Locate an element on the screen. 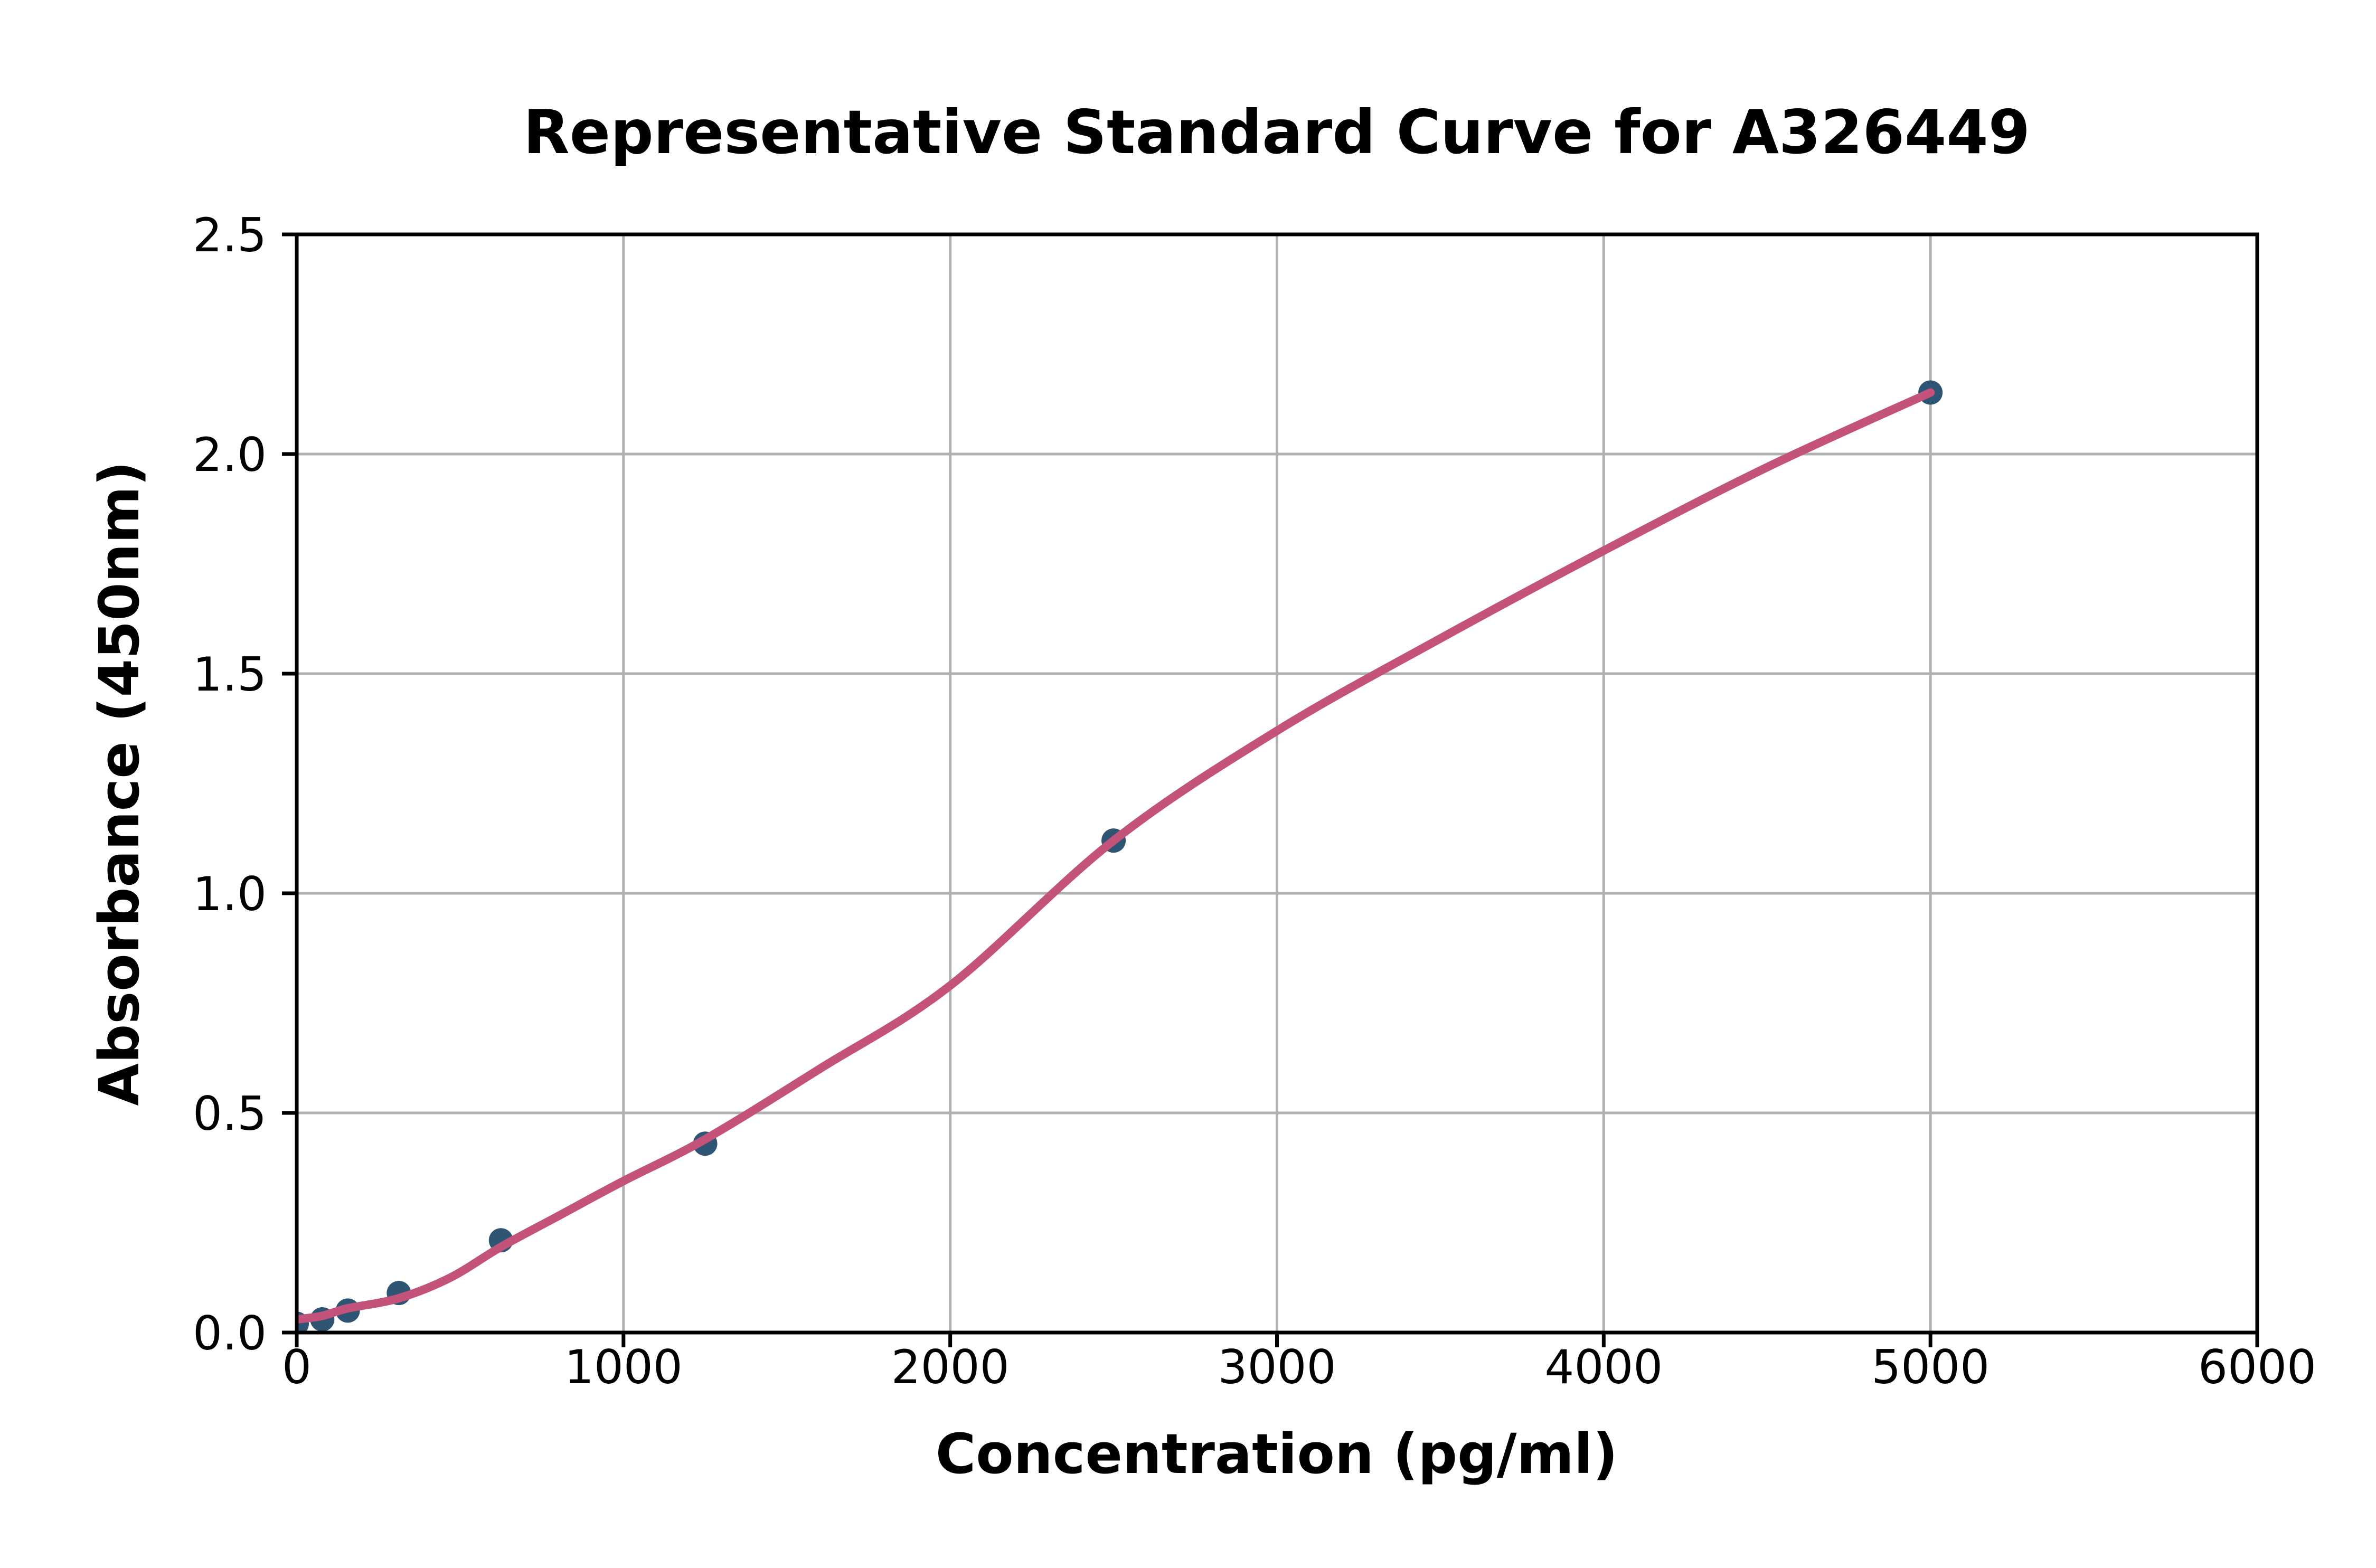 The width and height of the screenshot is (2376, 1568). x-tick-label: 3000 is located at coordinates (1277, 1367).